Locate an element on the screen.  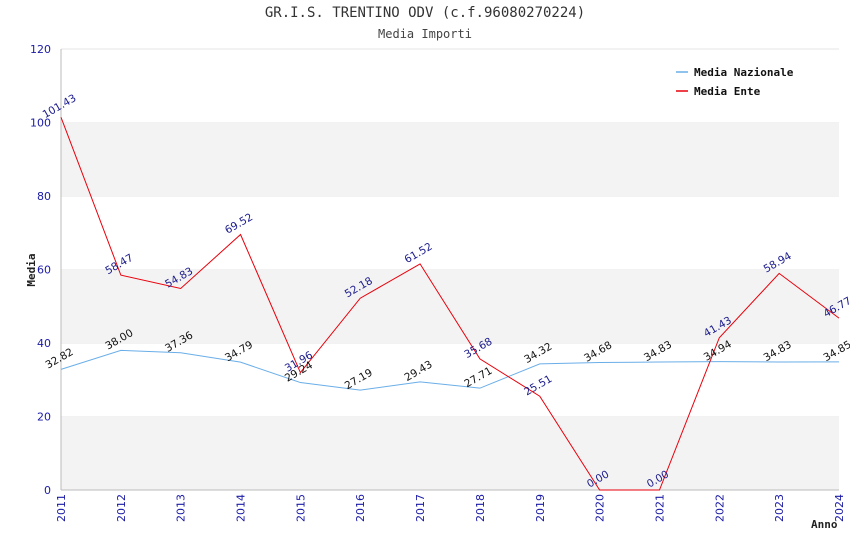
x-tick-label: 2012 is located at coordinates (121, 508).